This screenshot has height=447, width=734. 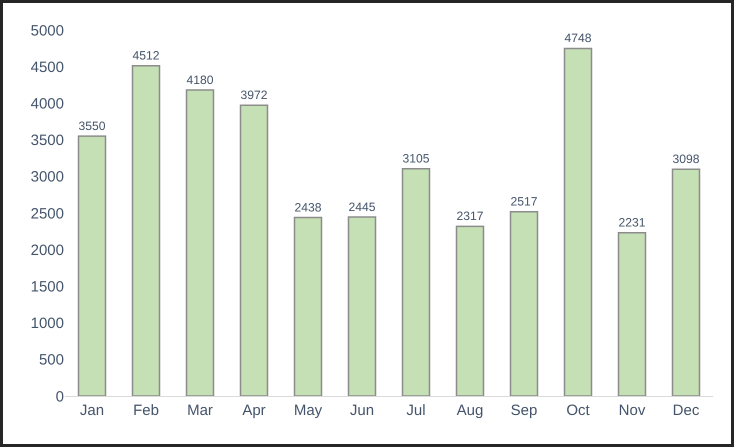 I want to click on data-label: 2517, so click(x=524, y=201).